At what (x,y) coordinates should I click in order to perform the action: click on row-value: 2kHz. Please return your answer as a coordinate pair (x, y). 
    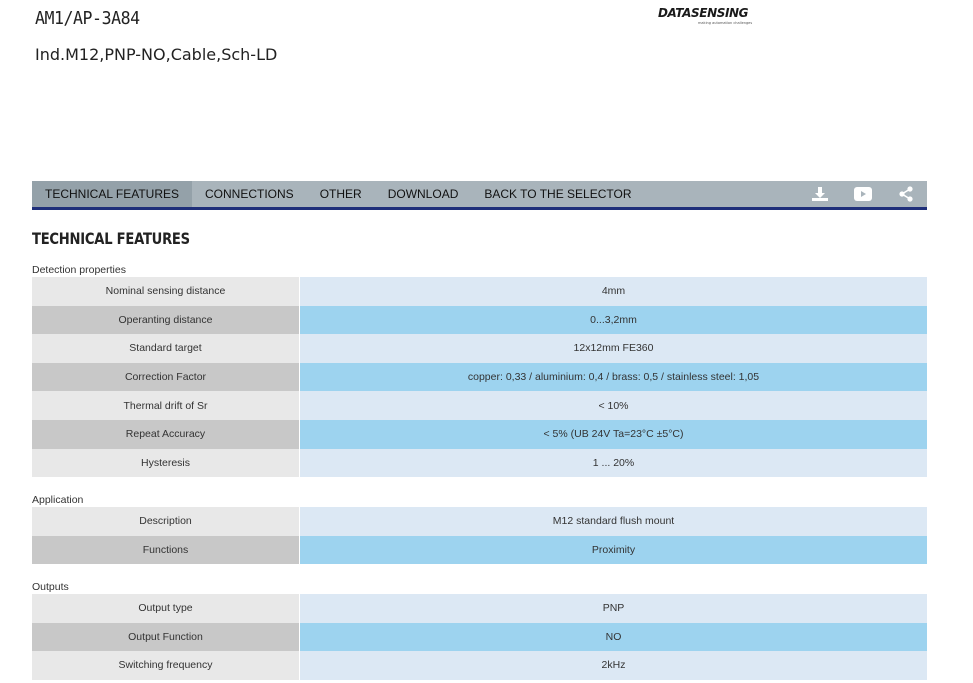
    Looking at the image, I should click on (613, 665).